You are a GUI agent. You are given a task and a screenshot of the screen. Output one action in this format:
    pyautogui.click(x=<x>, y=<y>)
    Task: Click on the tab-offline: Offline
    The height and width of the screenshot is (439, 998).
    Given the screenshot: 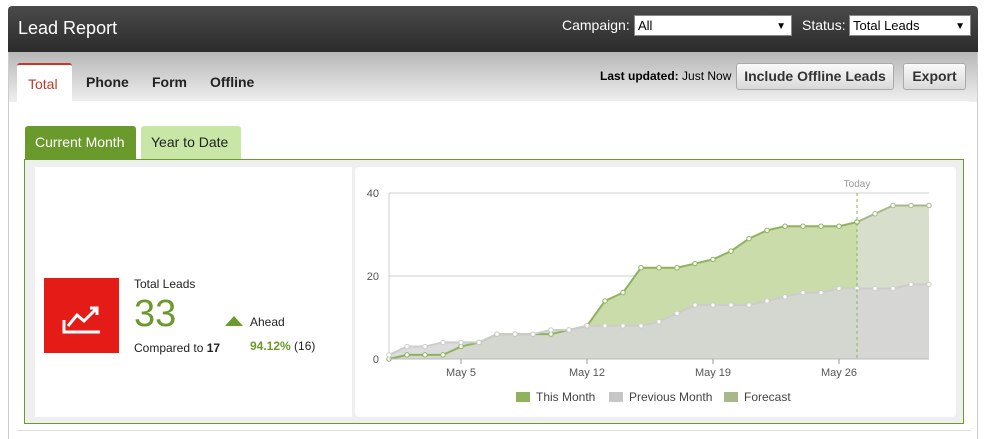 What is the action you would take?
    pyautogui.click(x=232, y=82)
    